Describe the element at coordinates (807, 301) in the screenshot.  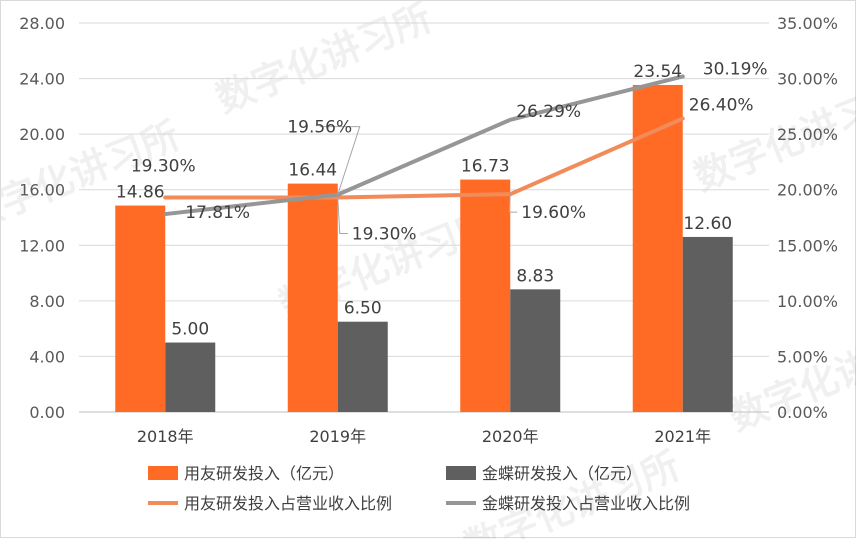
I see `right-axis-tick-label: 10.00%` at that location.